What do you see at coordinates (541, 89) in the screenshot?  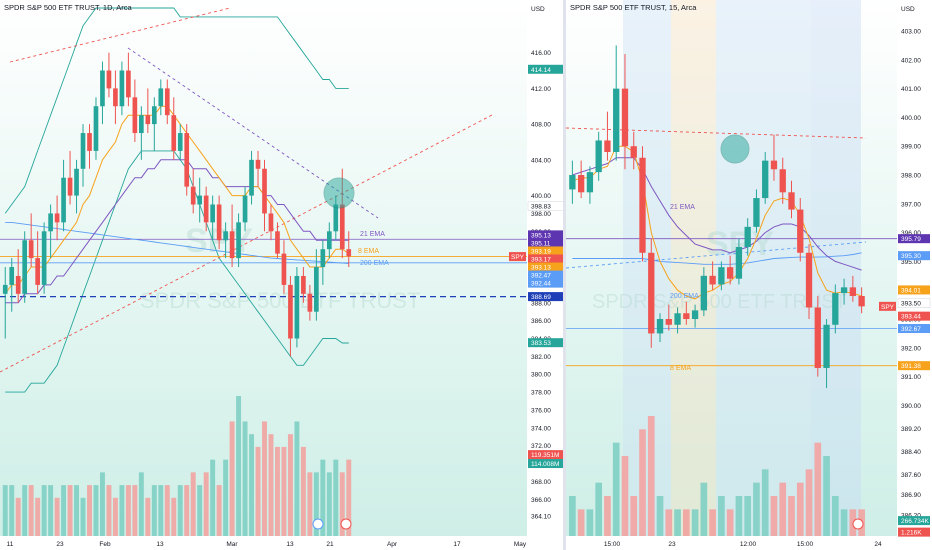 I see `price-tick-label: 412.00` at bounding box center [541, 89].